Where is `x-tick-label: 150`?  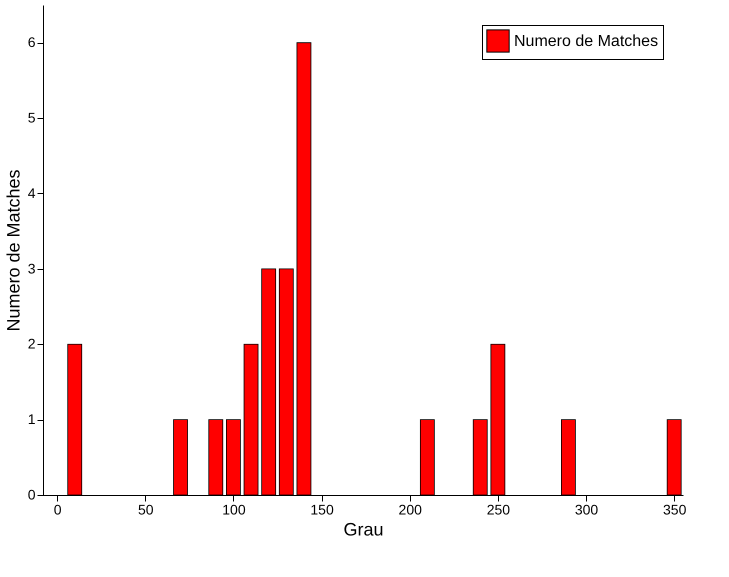
x-tick-label: 150 is located at coordinates (322, 510).